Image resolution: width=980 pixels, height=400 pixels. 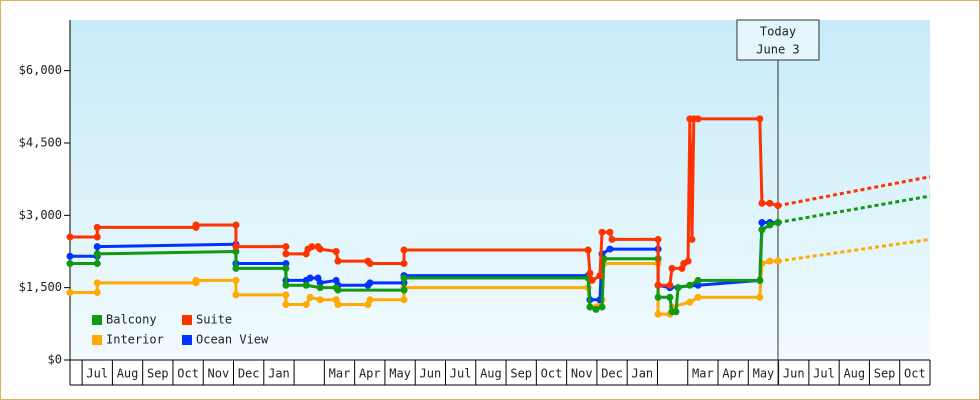 What do you see at coordinates (40, 287) in the screenshot?
I see `y-tick-label: $1,500` at bounding box center [40, 287].